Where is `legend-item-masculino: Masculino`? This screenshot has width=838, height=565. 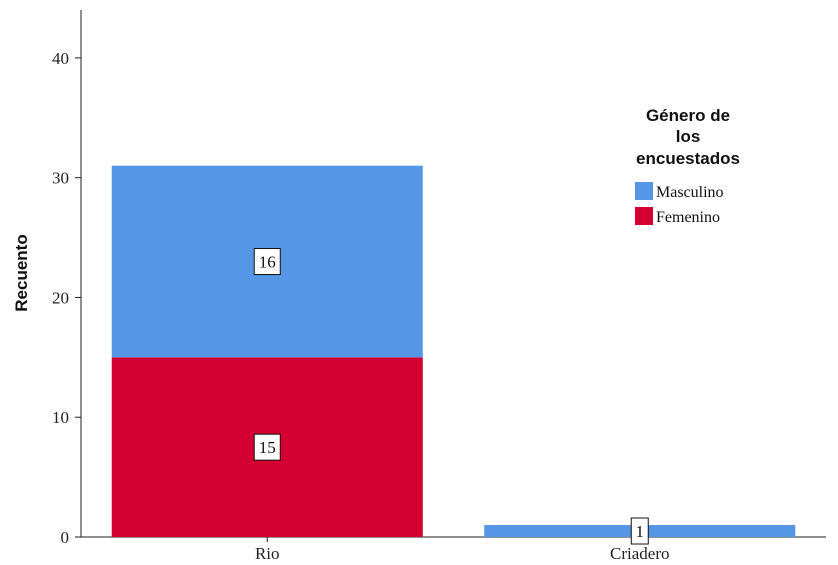 legend-item-masculino: Masculino is located at coordinates (679, 191).